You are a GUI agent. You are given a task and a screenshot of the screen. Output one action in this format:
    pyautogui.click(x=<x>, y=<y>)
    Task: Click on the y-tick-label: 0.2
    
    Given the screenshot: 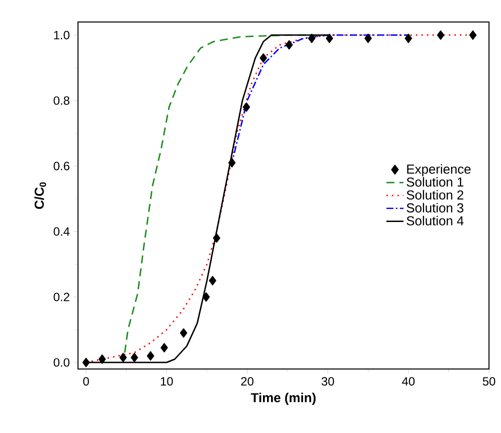 What is the action you would take?
    pyautogui.click(x=62, y=297)
    